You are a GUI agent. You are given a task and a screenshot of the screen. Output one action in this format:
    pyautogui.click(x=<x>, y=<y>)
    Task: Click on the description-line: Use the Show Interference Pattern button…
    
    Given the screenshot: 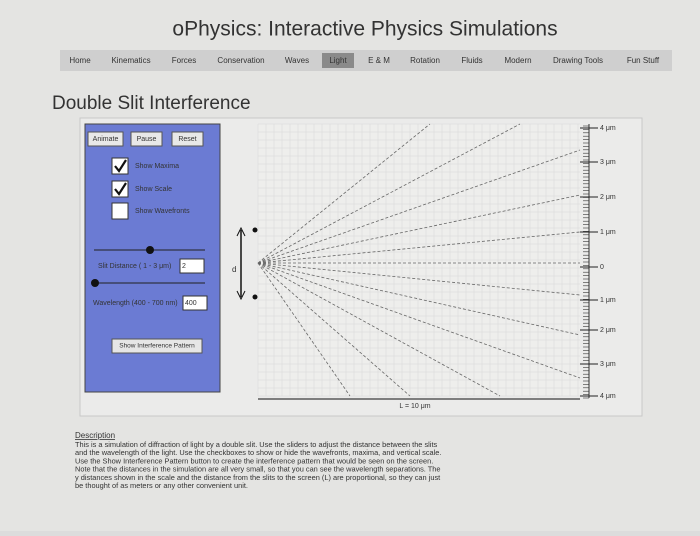 What is the action you would take?
    pyautogui.click(x=254, y=460)
    